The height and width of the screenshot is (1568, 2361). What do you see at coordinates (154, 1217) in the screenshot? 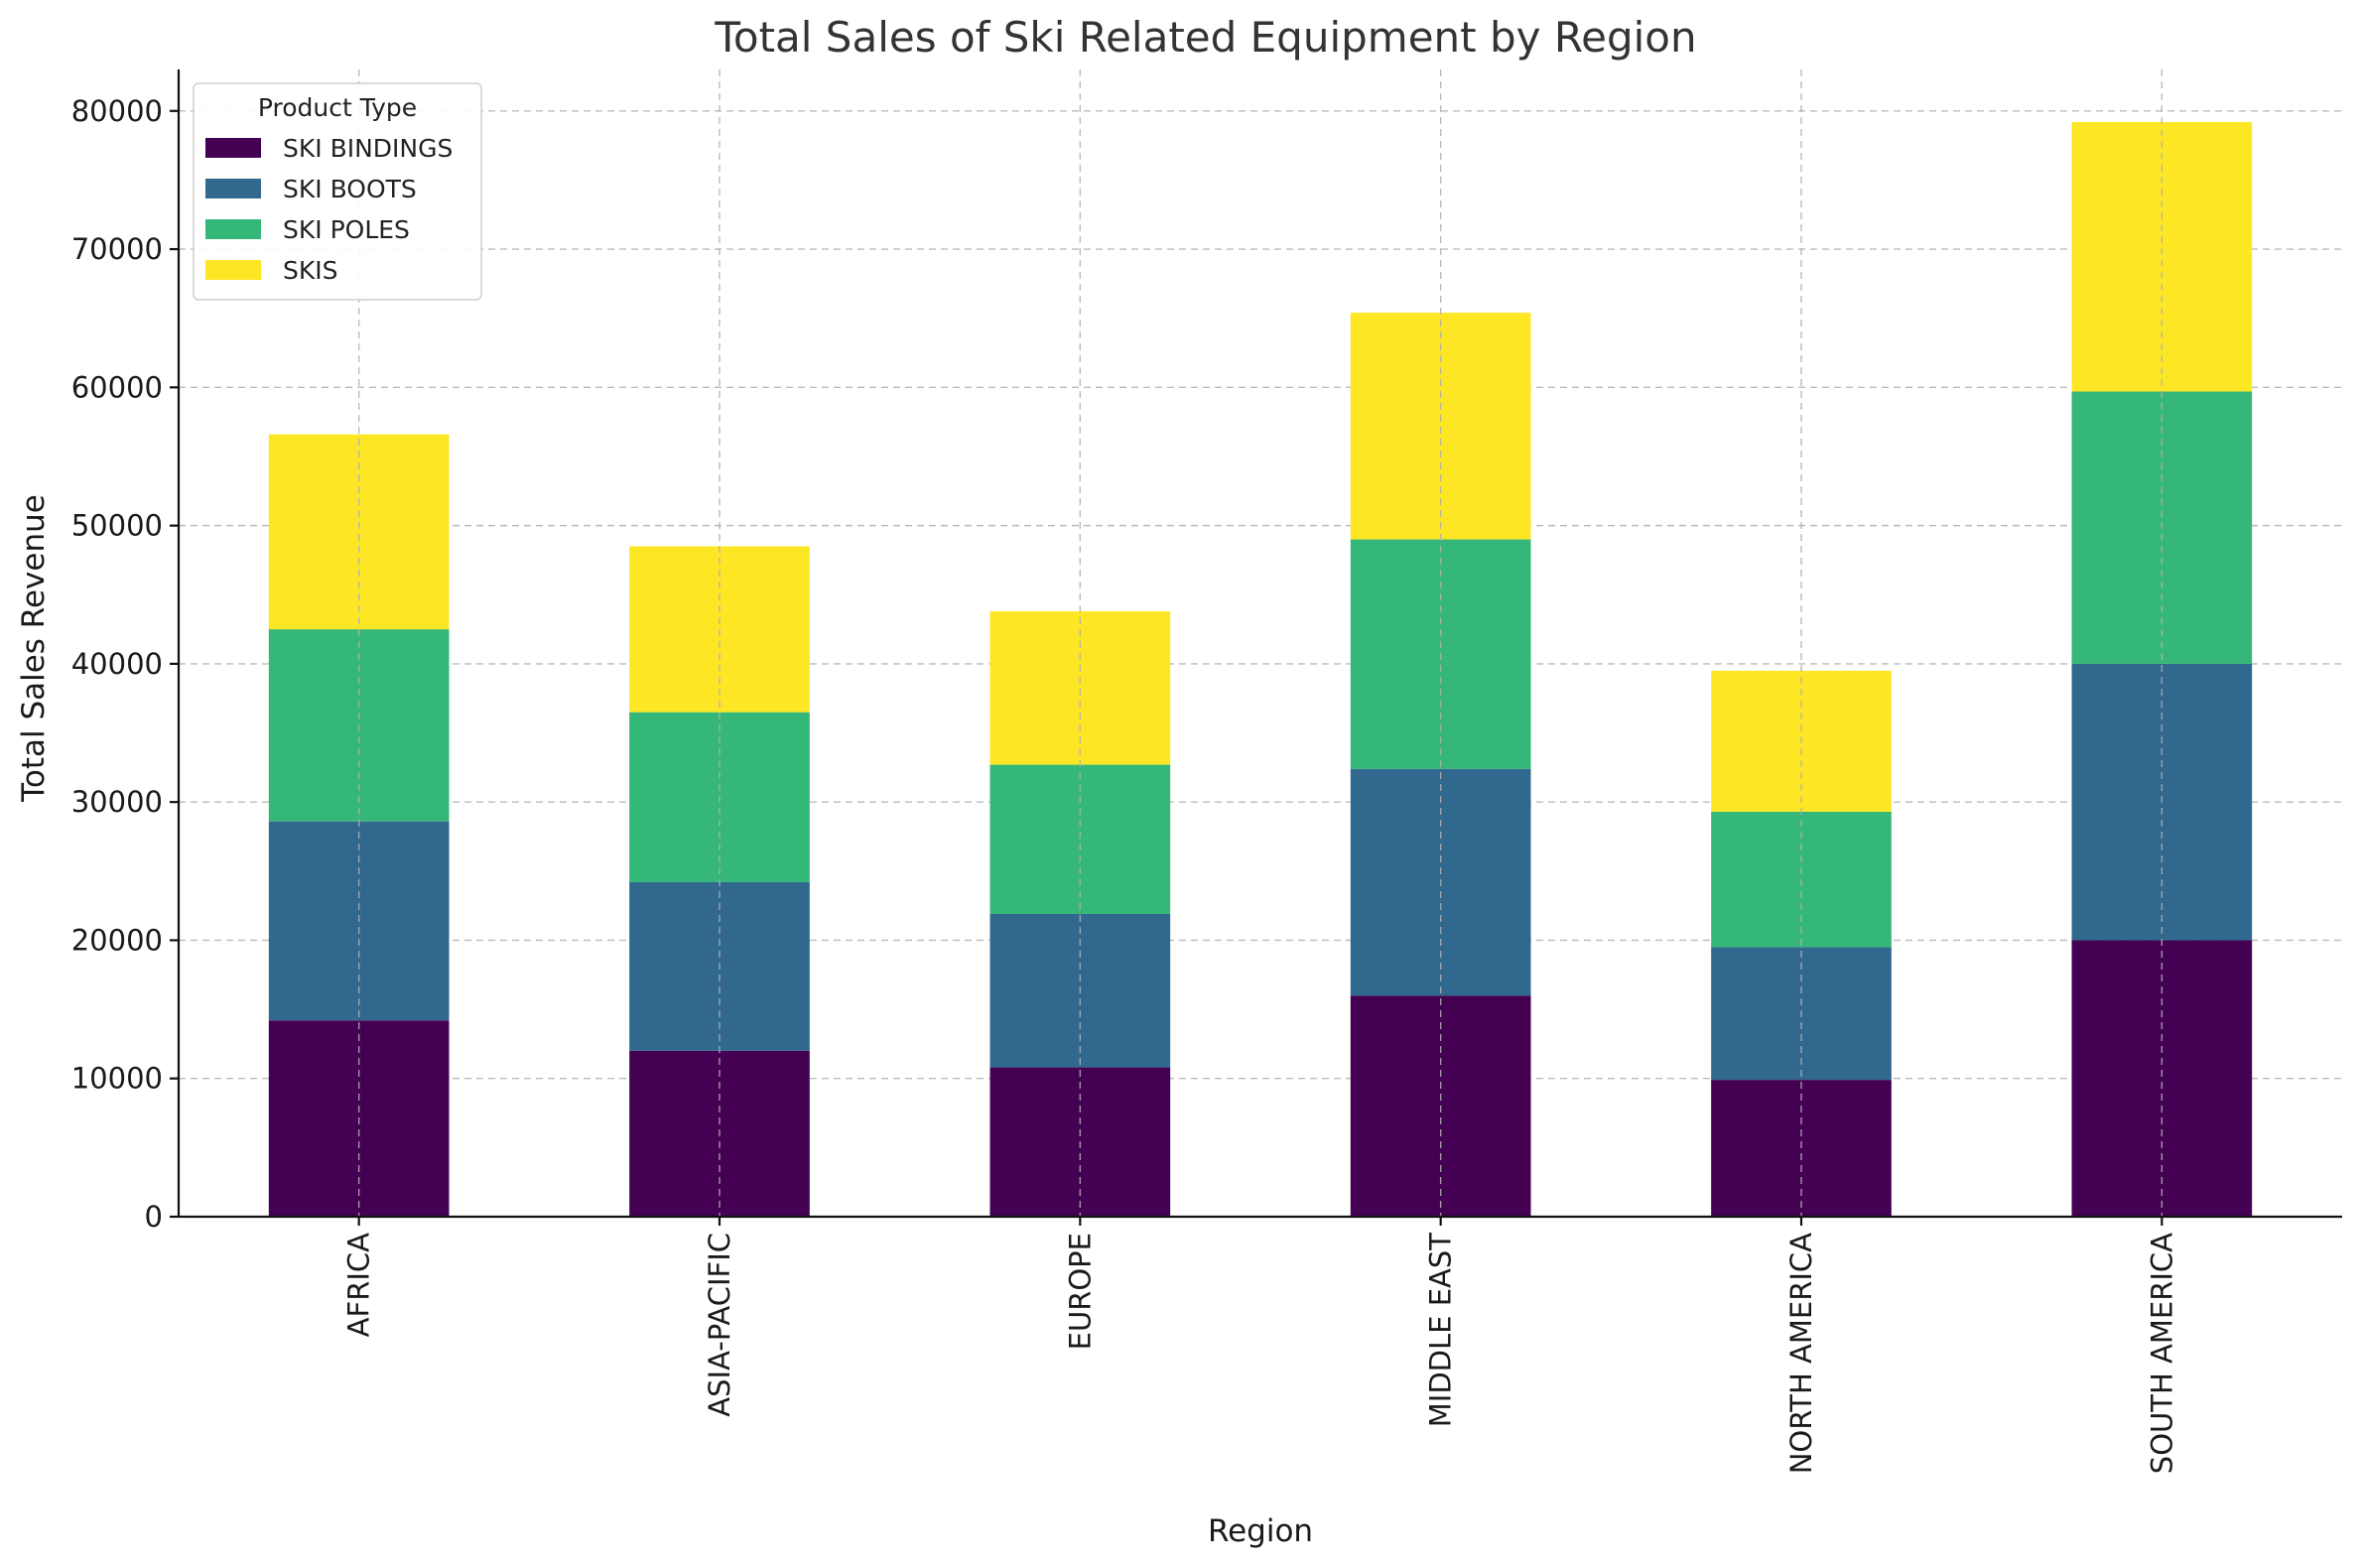
I see `y-tick-label: 0` at bounding box center [154, 1217].